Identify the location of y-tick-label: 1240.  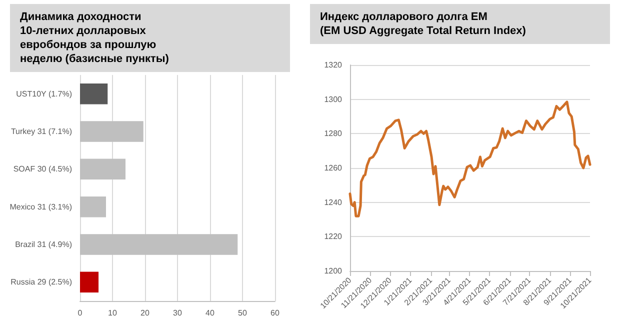
(333, 202).